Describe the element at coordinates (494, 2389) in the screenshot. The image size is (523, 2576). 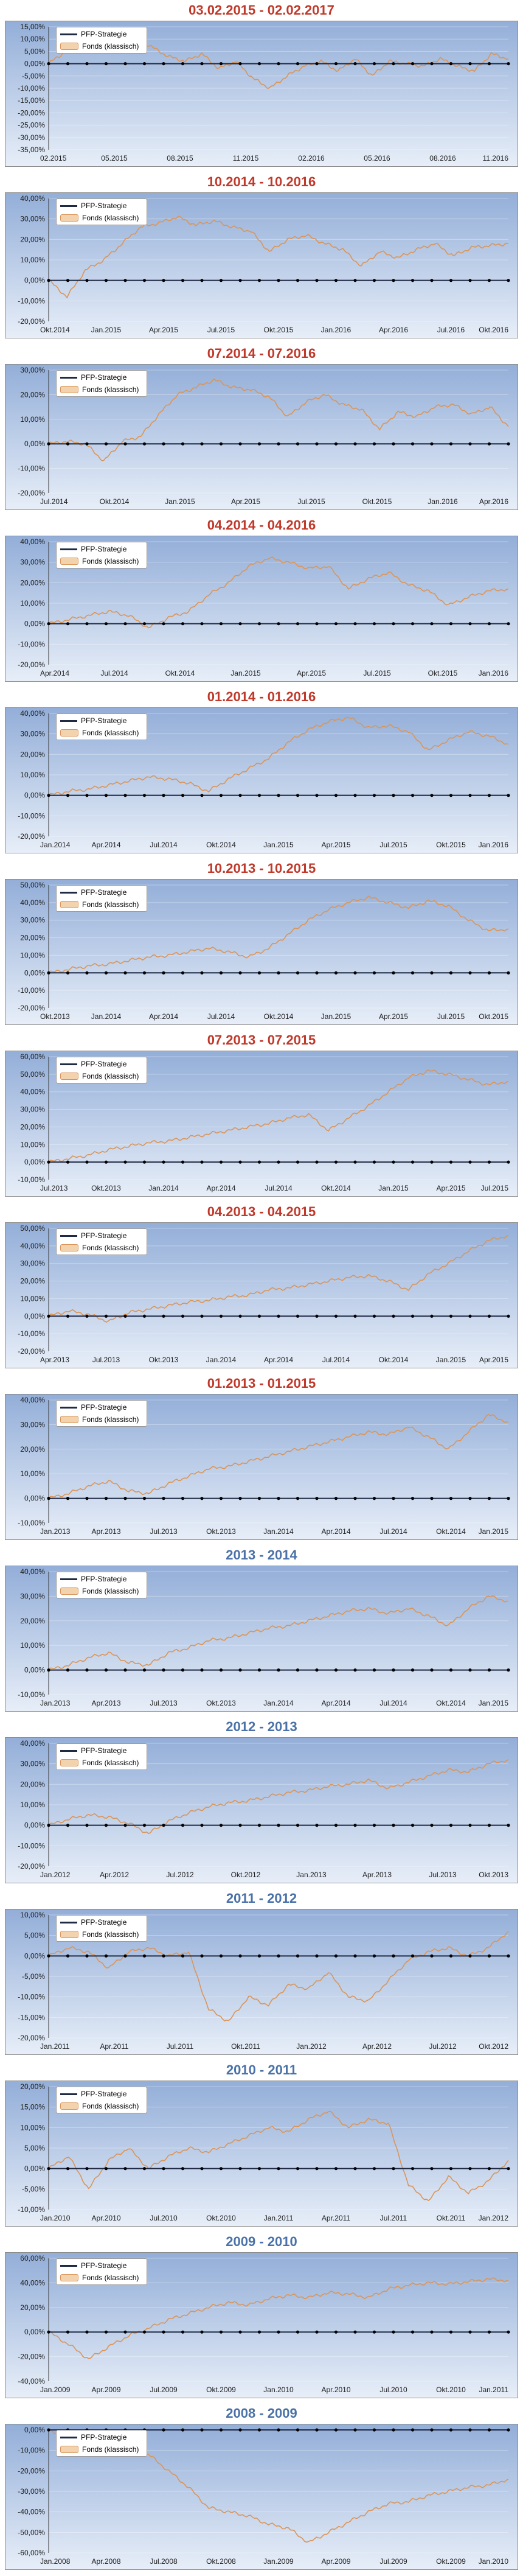
I see `x-tick-label: Jan.2011` at that location.